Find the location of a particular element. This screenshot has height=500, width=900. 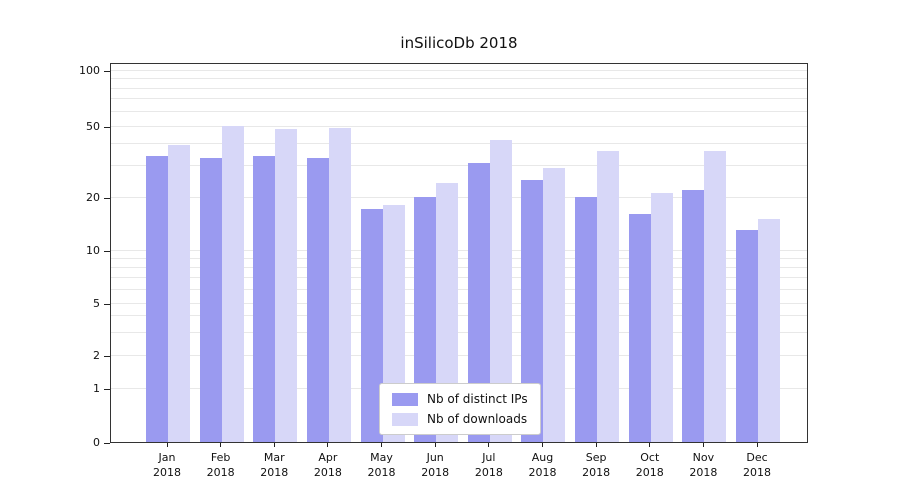

legend: Nb of distinct IPs Nb of downloads is located at coordinates (460, 409).